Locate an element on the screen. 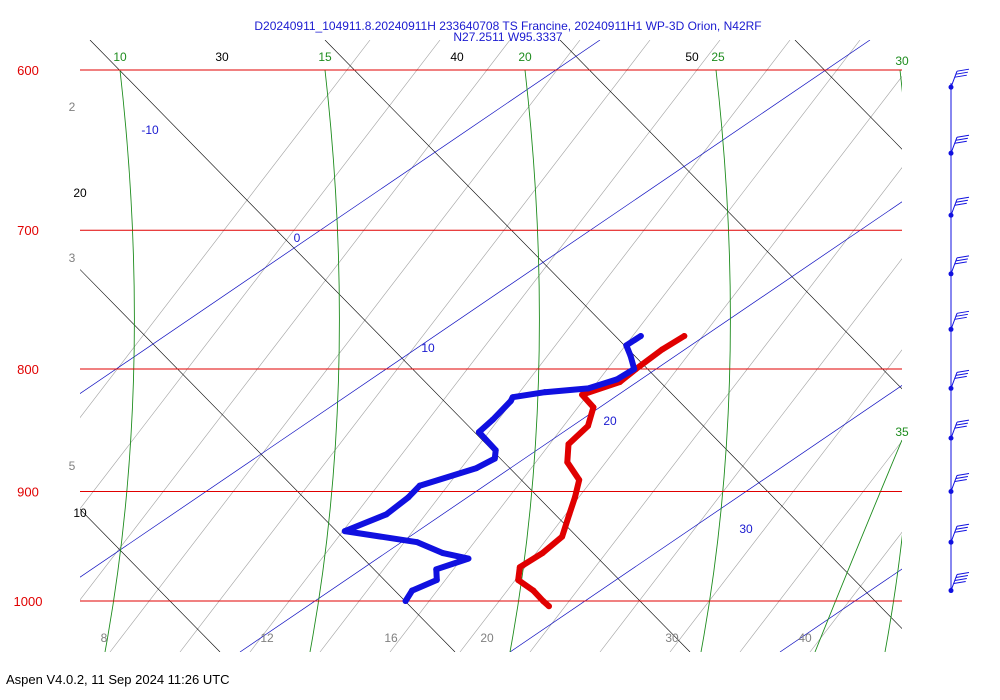 This screenshot has height=700, width=1000. moist-adiabat-label: 10 is located at coordinates (120, 57).